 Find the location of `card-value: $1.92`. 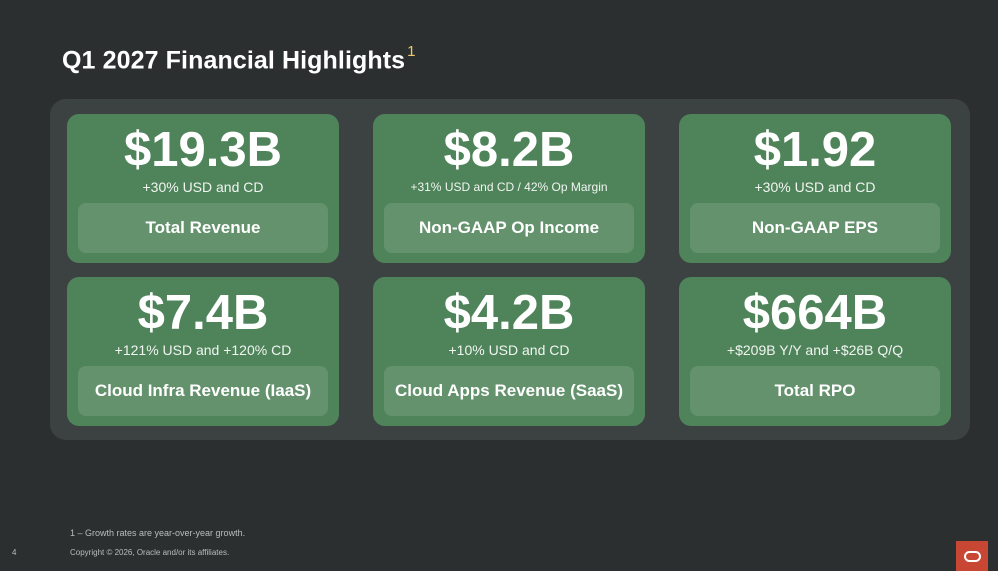

card-value: $1.92 is located at coordinates (815, 150).